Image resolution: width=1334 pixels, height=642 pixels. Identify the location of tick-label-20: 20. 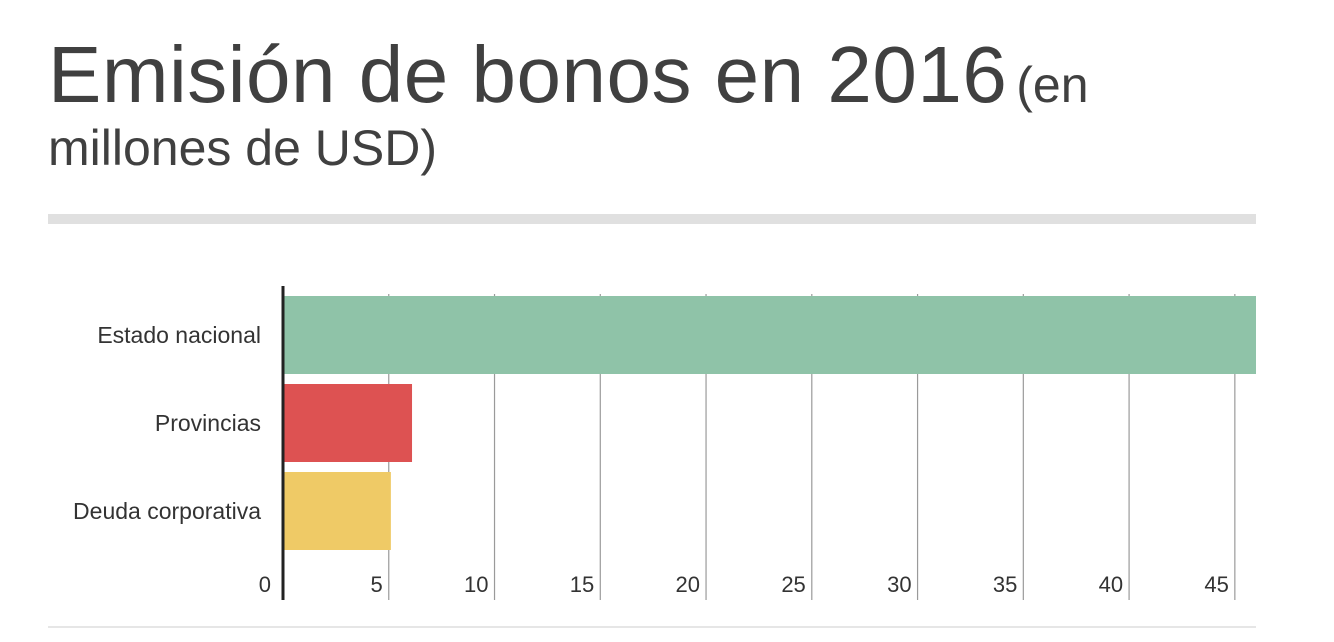
(688, 584).